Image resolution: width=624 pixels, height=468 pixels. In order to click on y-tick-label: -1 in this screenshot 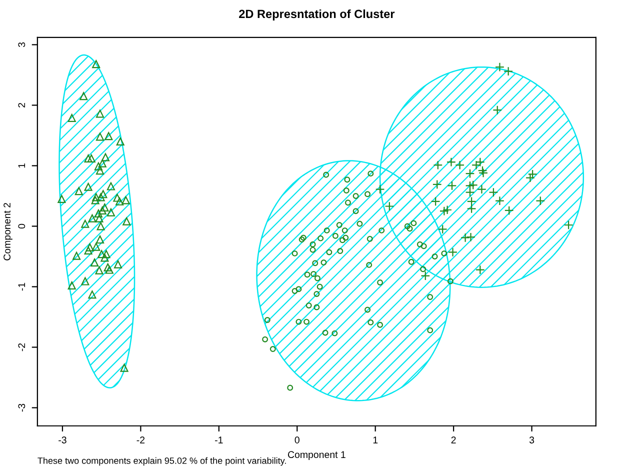, I will do `click(22, 286)`.